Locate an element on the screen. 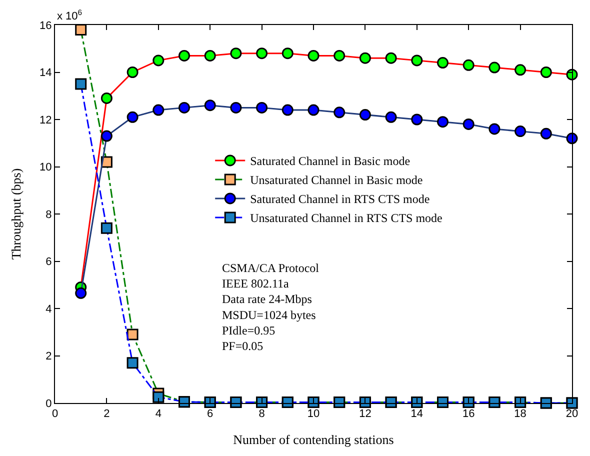 This screenshot has height=456, width=590. y-tick-label: 2 is located at coordinates (49, 356).